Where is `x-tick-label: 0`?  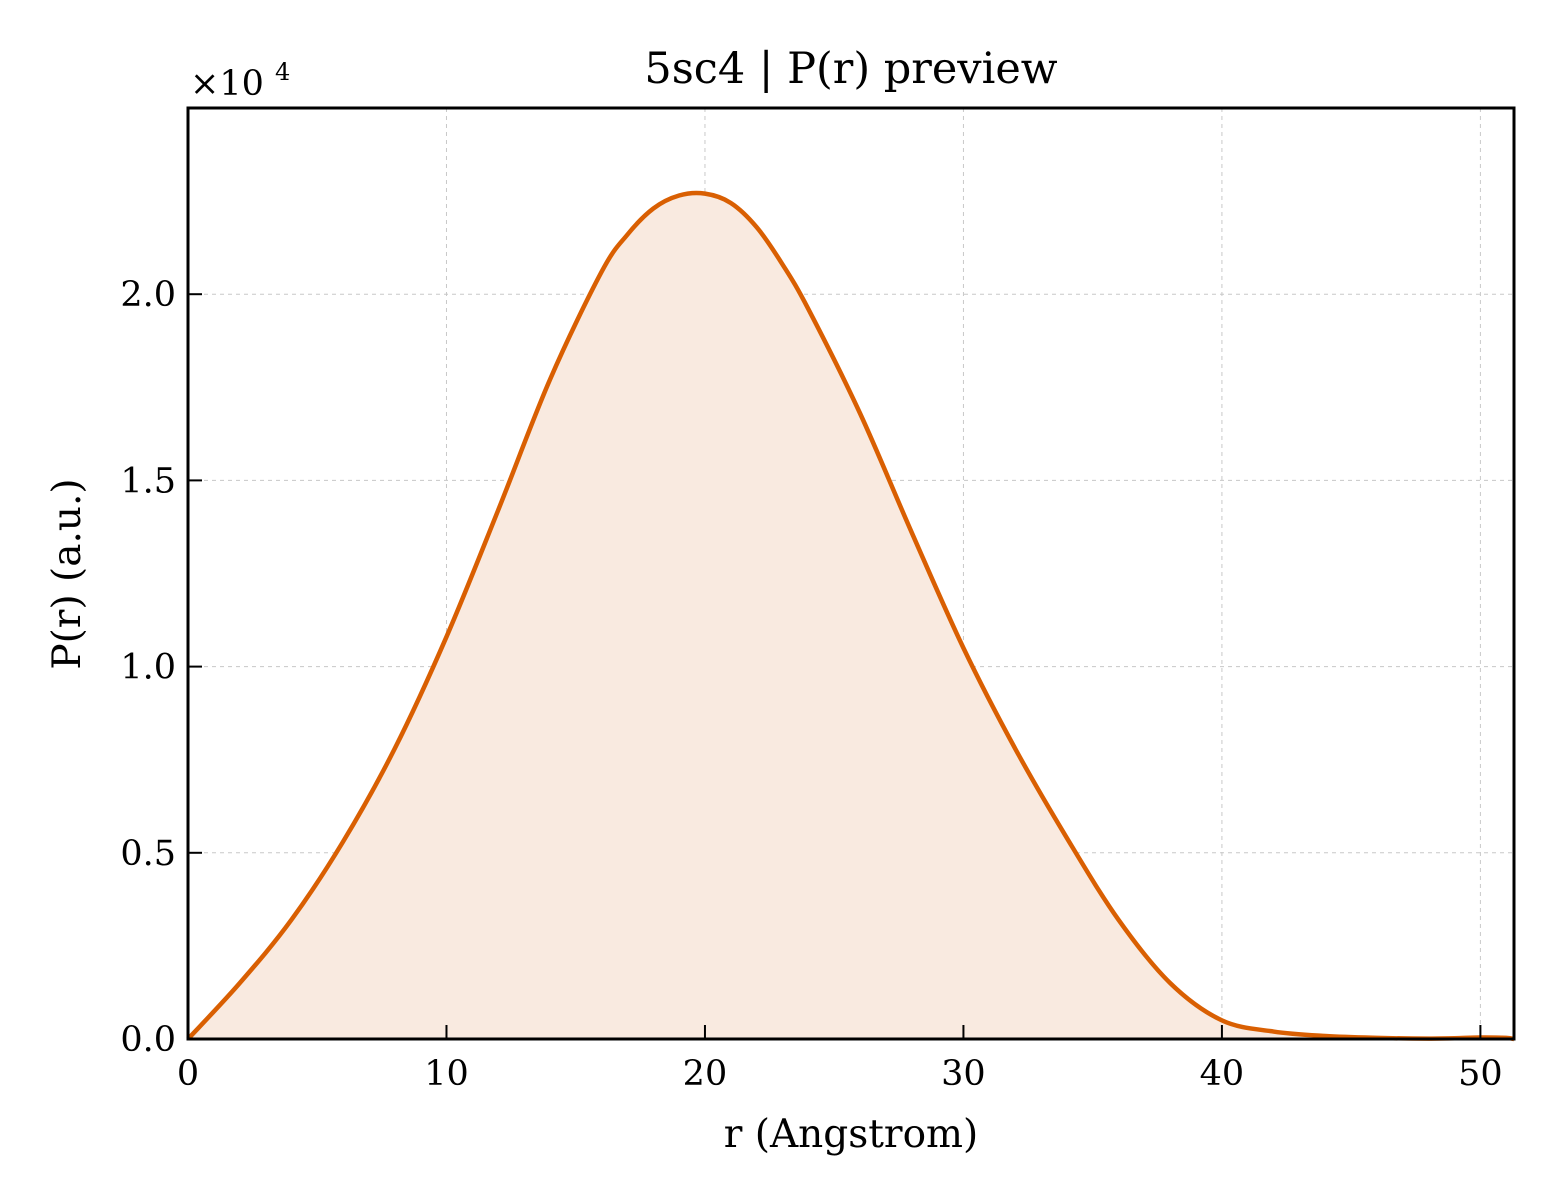
x-tick-label: 0 is located at coordinates (188, 1074).